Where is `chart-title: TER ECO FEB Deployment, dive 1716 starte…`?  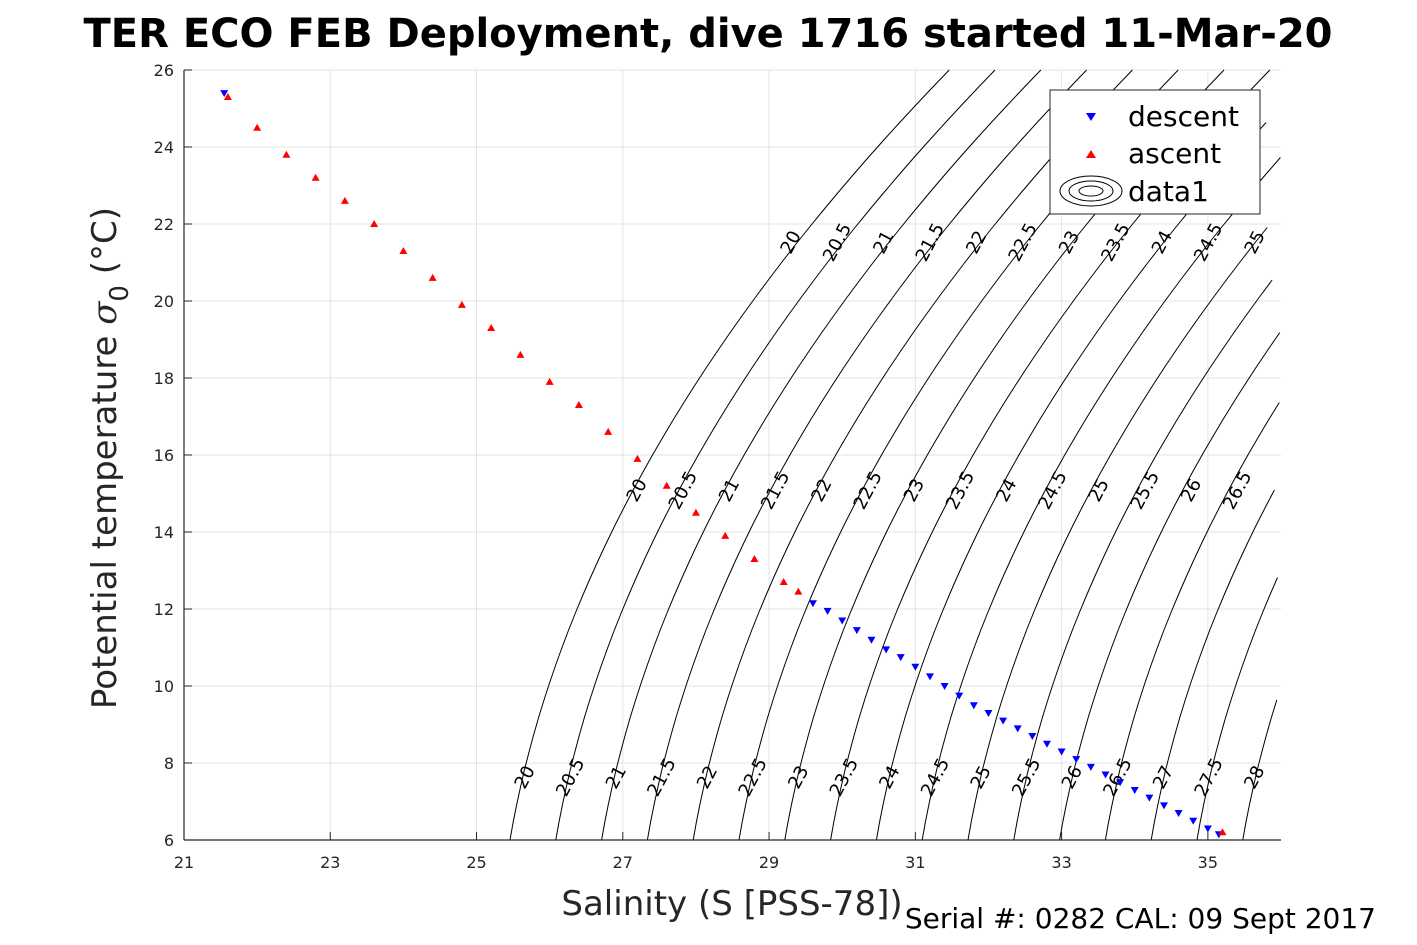 chart-title: TER ECO FEB Deployment, dive 1716 starte… is located at coordinates (707, 34).